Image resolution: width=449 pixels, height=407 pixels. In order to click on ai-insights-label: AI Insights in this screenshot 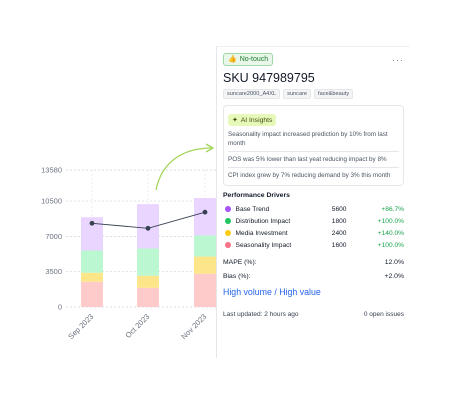, I will do `click(256, 120)`.